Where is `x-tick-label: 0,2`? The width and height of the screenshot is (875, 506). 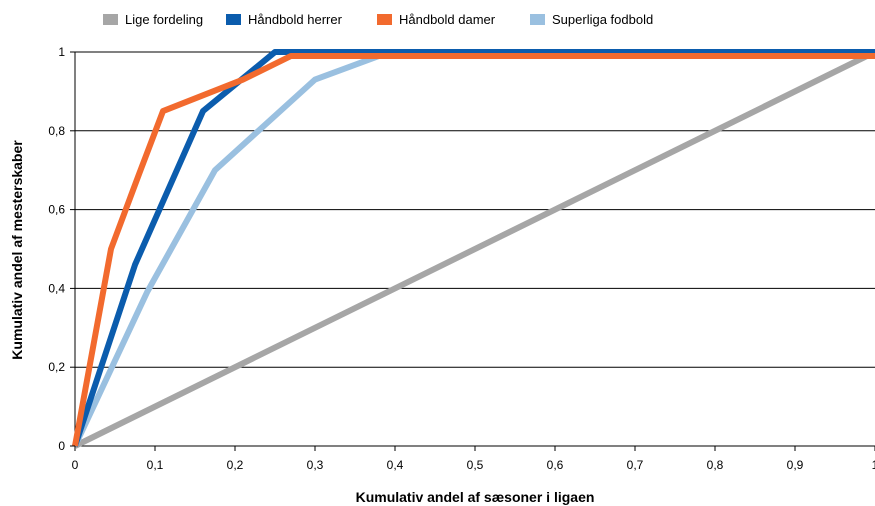
x-tick-label: 0,2 is located at coordinates (235, 465).